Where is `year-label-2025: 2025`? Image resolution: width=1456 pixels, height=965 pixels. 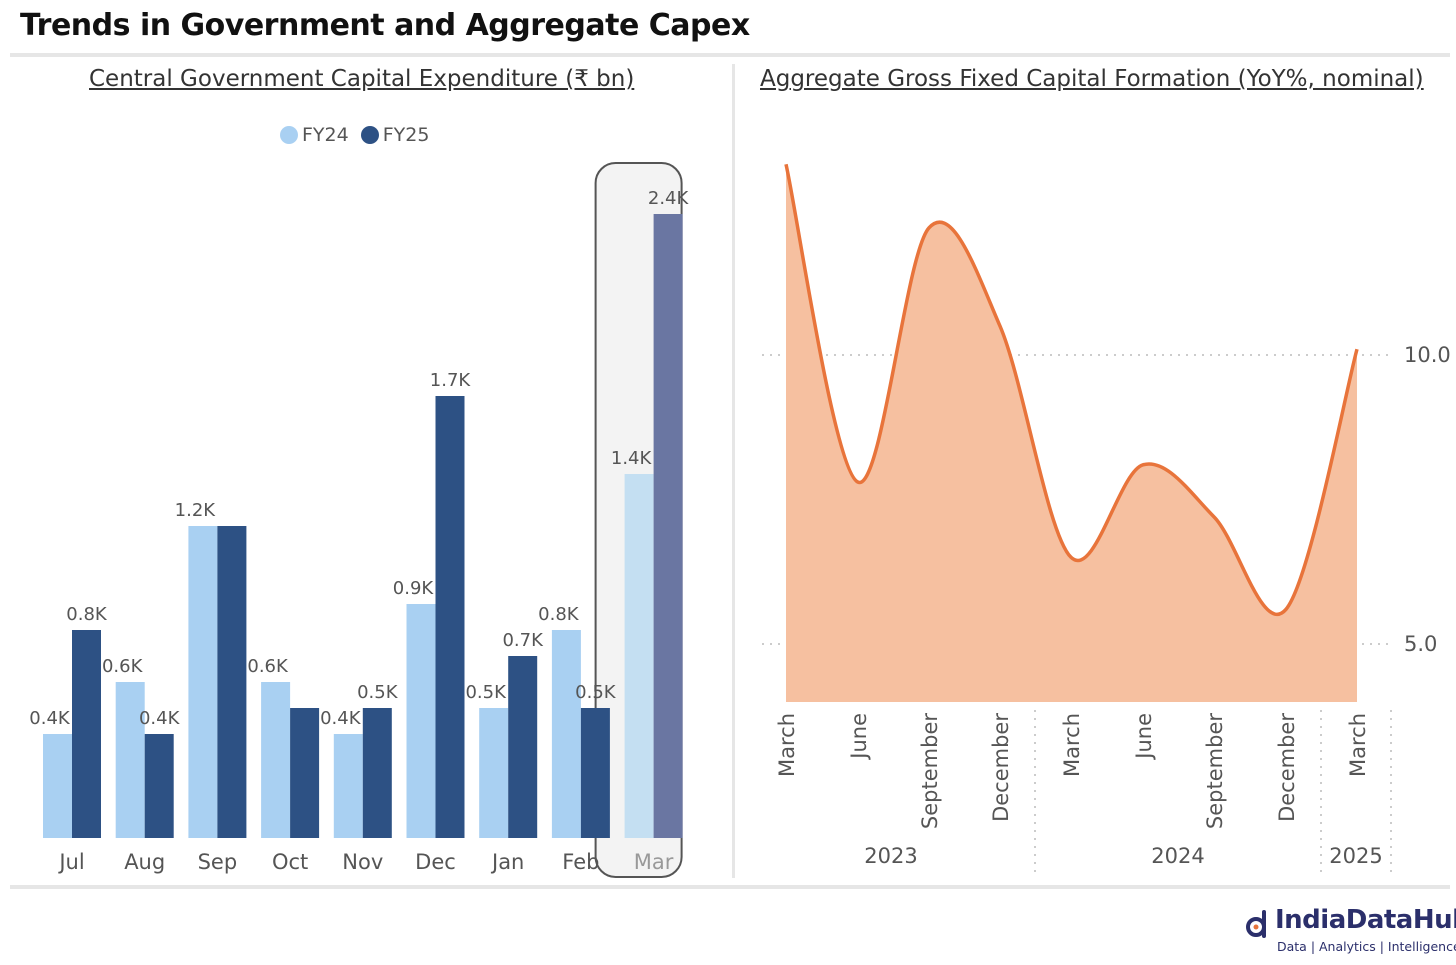
year-label-2025: 2025 is located at coordinates (1355, 856).